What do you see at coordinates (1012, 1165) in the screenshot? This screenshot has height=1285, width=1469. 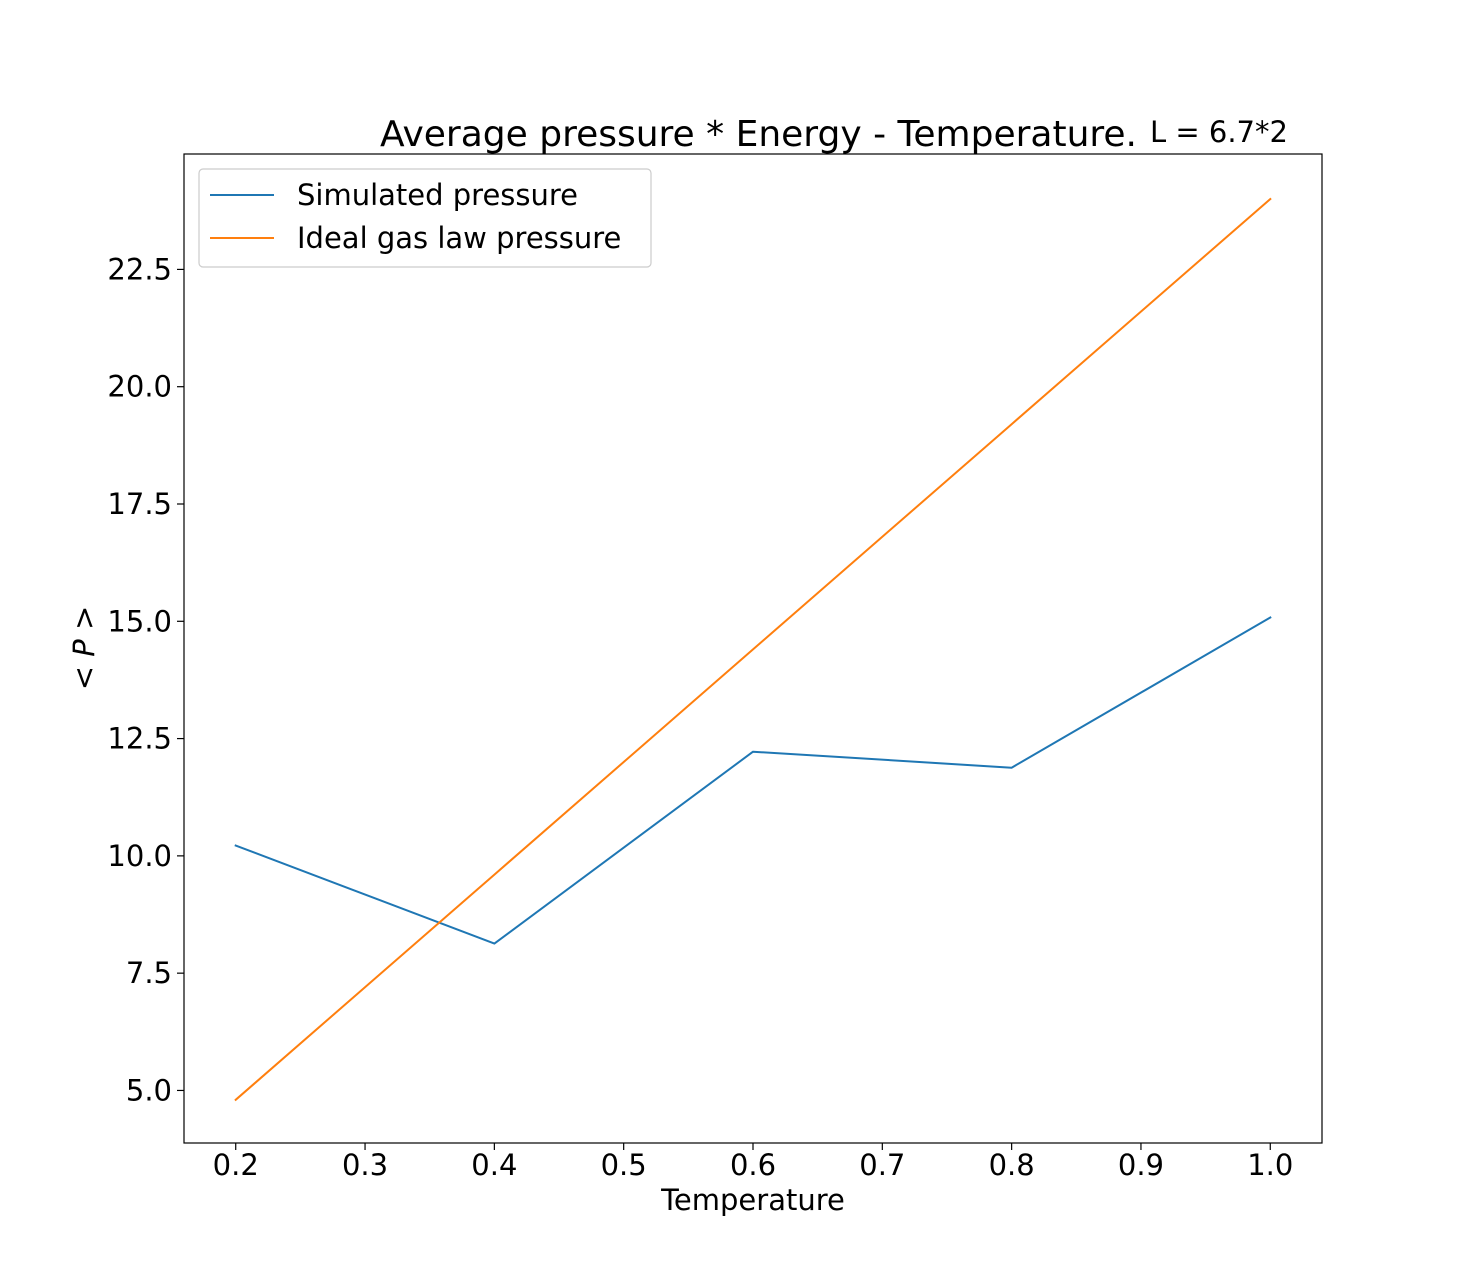 I see `x-tick-label: 0.8` at bounding box center [1012, 1165].